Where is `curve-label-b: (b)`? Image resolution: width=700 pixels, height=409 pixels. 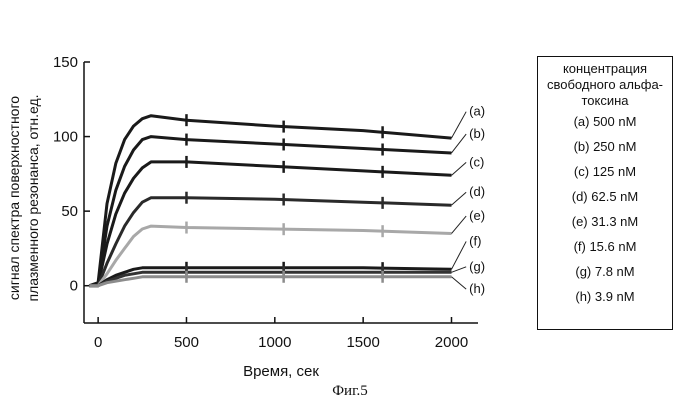 curve-label-b: (b) is located at coordinates (477, 133).